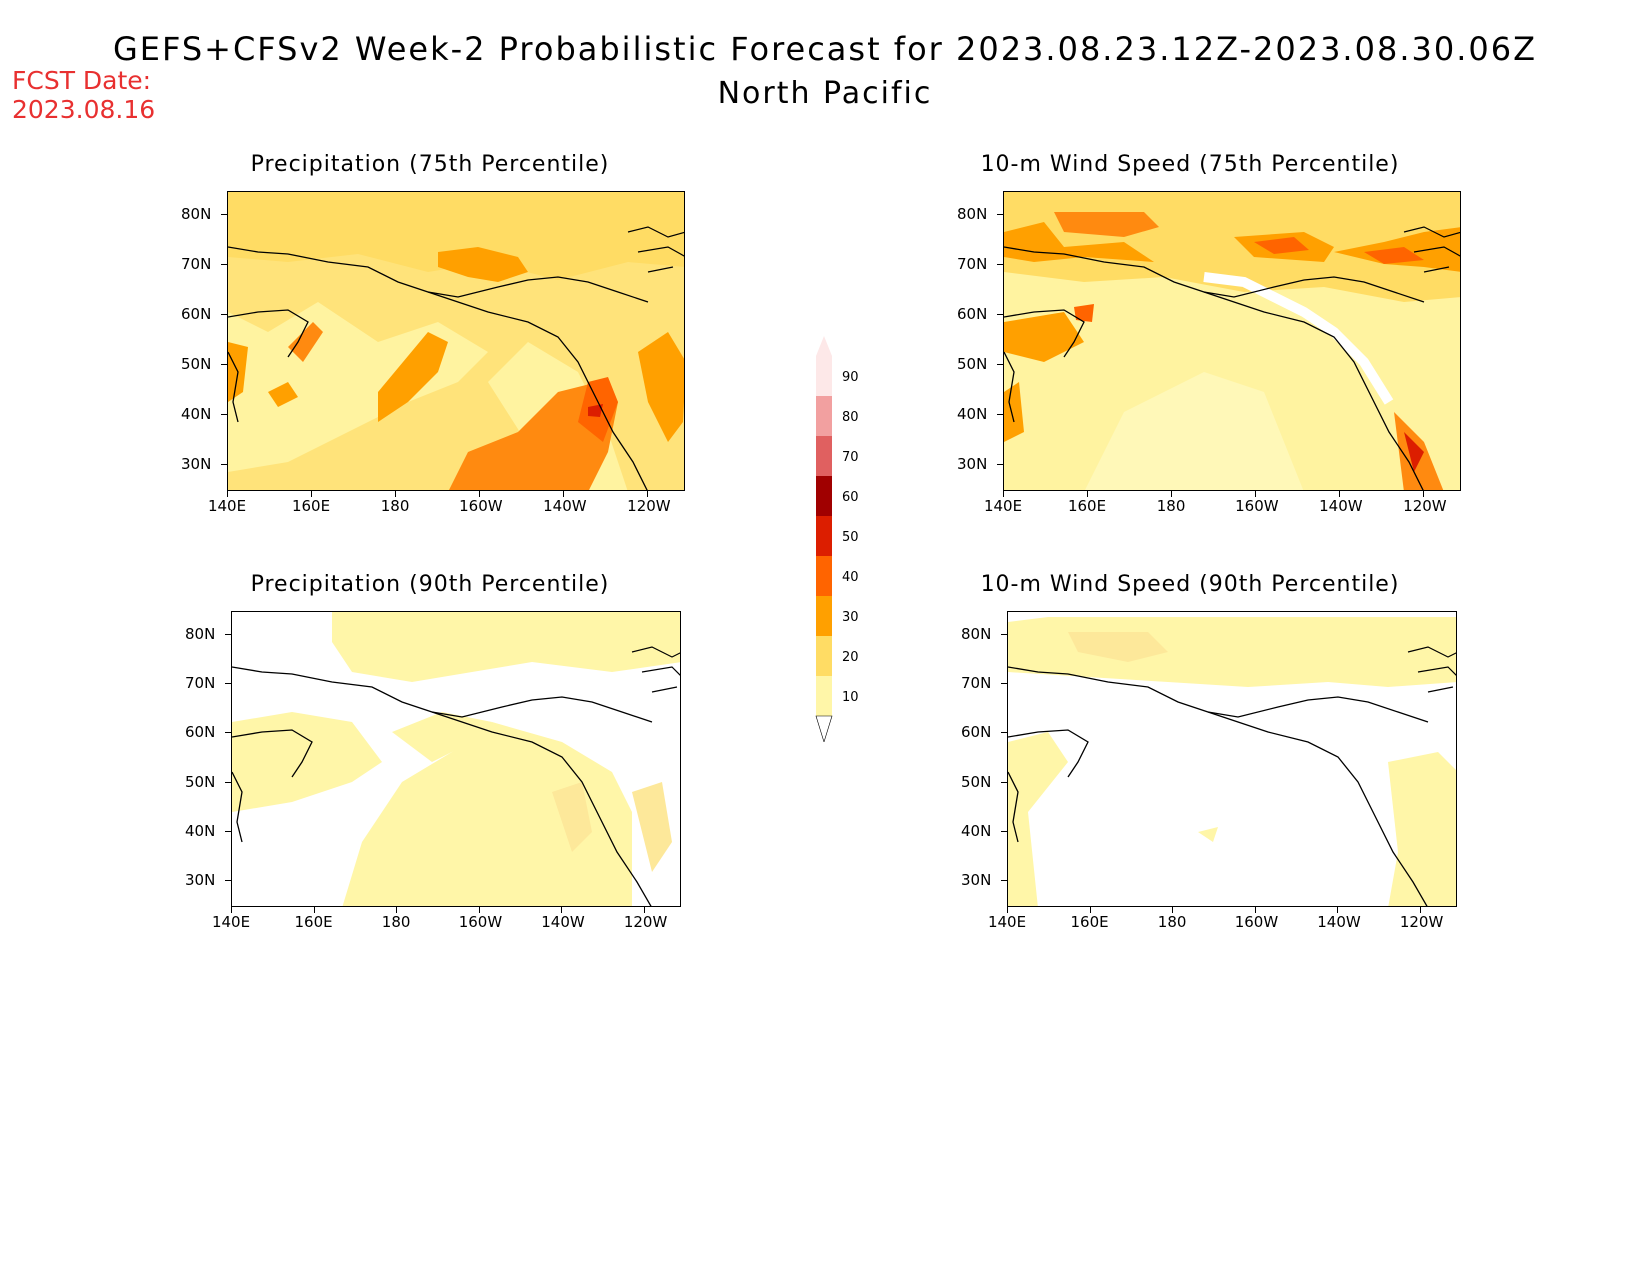  Describe the element at coordinates (850, 377) in the screenshot. I see `colorbar-level-label: 90` at that location.